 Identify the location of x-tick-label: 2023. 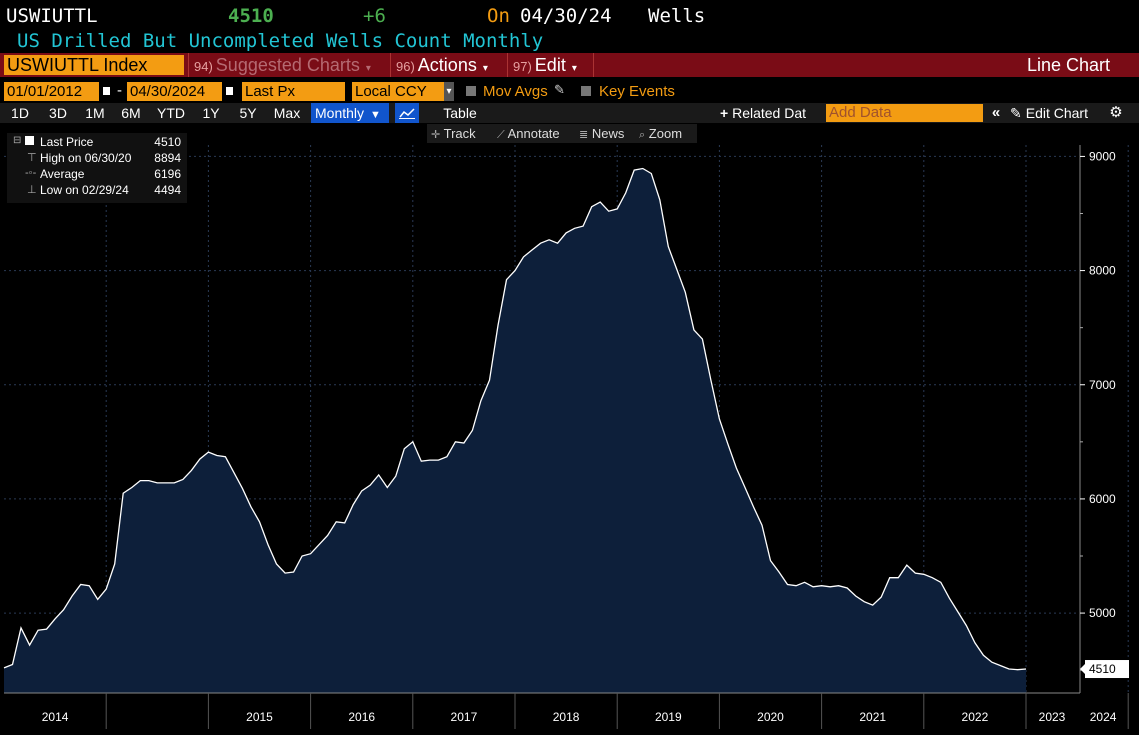
(1052, 717).